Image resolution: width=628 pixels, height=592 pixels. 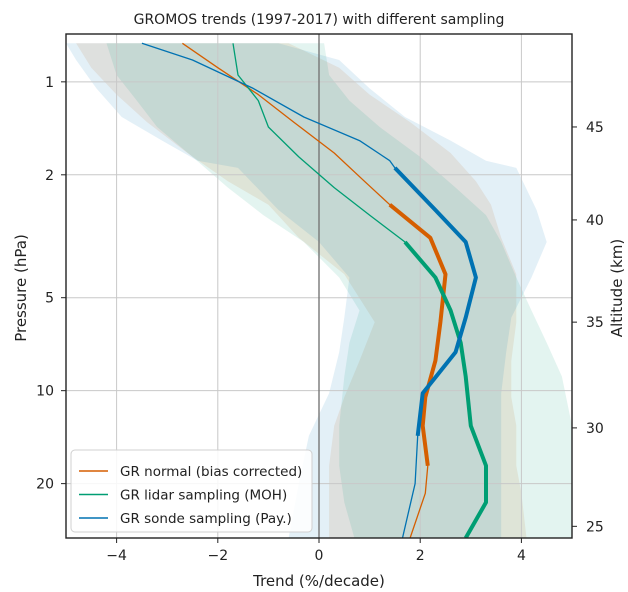 I want to click on x-tick-label: 4, so click(x=521, y=556).